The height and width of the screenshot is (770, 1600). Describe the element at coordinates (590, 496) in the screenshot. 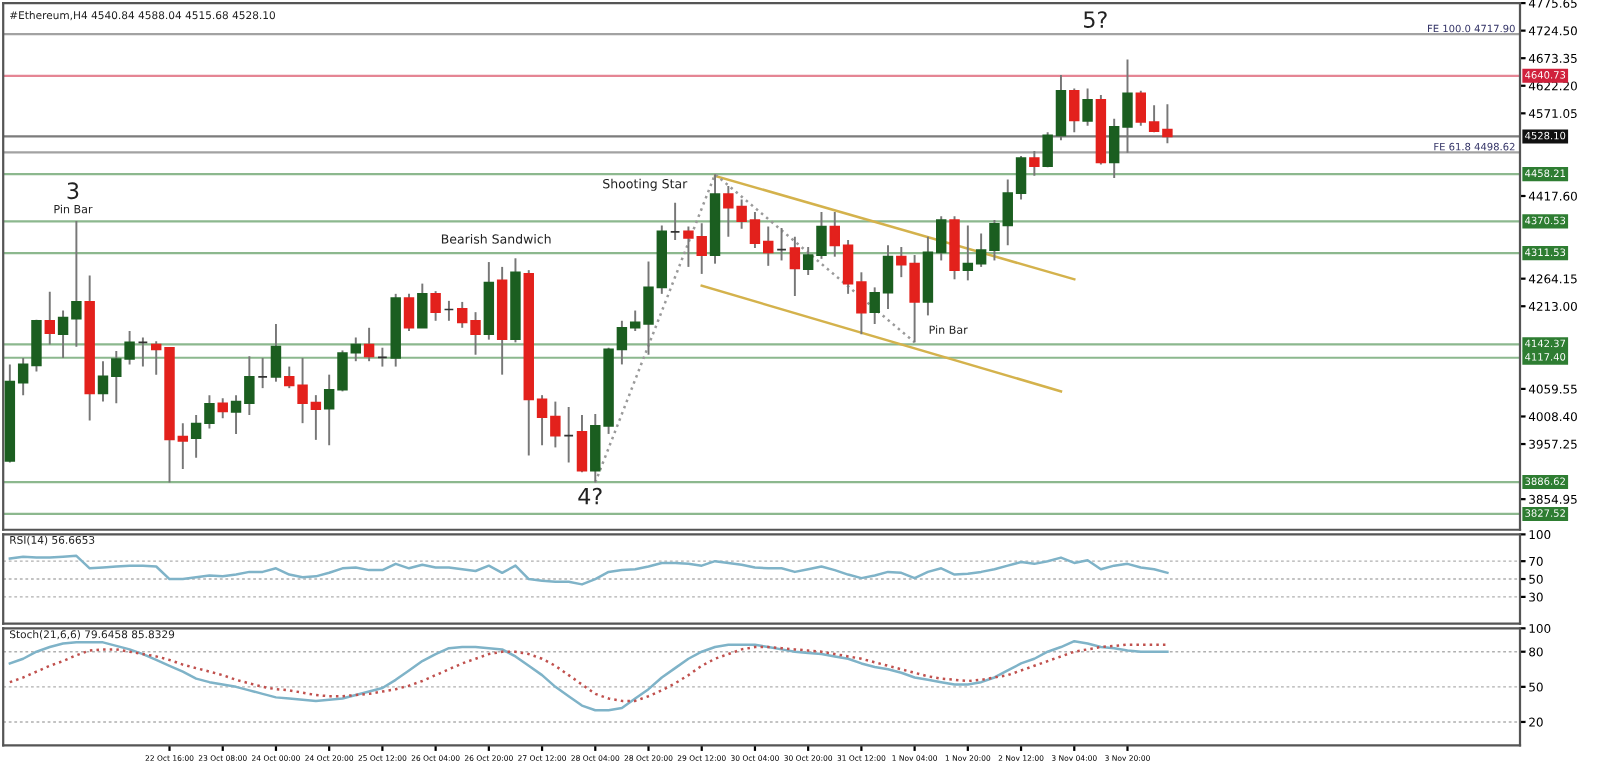

I see `annotation: 4?` at that location.